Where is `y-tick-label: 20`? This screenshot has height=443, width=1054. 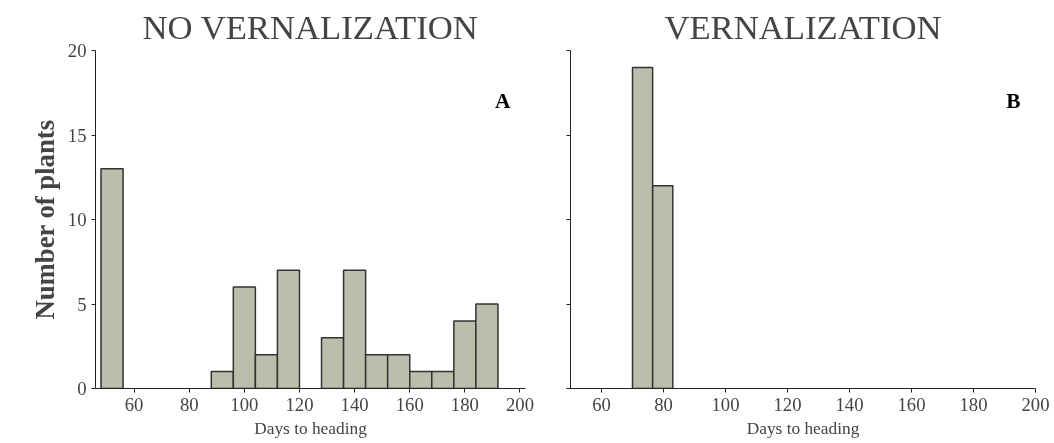 y-tick-label: 20 is located at coordinates (77, 50).